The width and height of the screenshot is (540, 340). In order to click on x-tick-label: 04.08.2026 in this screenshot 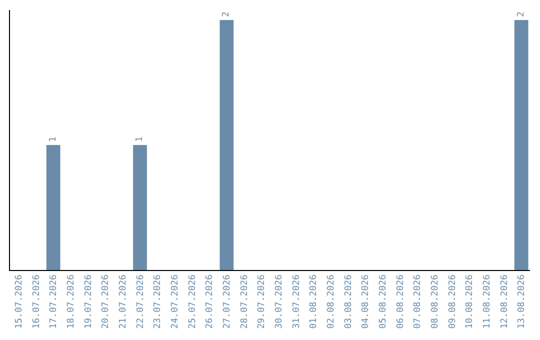, I will do `click(366, 301)`.